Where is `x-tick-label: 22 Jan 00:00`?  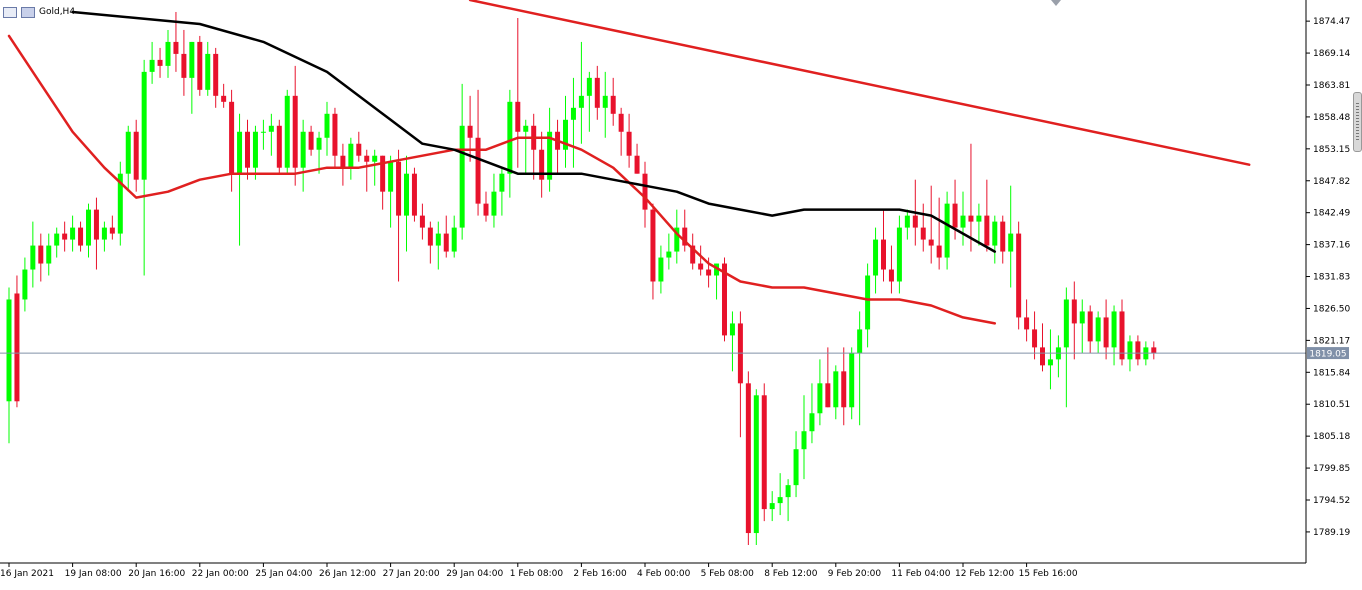
x-tick-label: 22 Jan 00:00 is located at coordinates (220, 574).